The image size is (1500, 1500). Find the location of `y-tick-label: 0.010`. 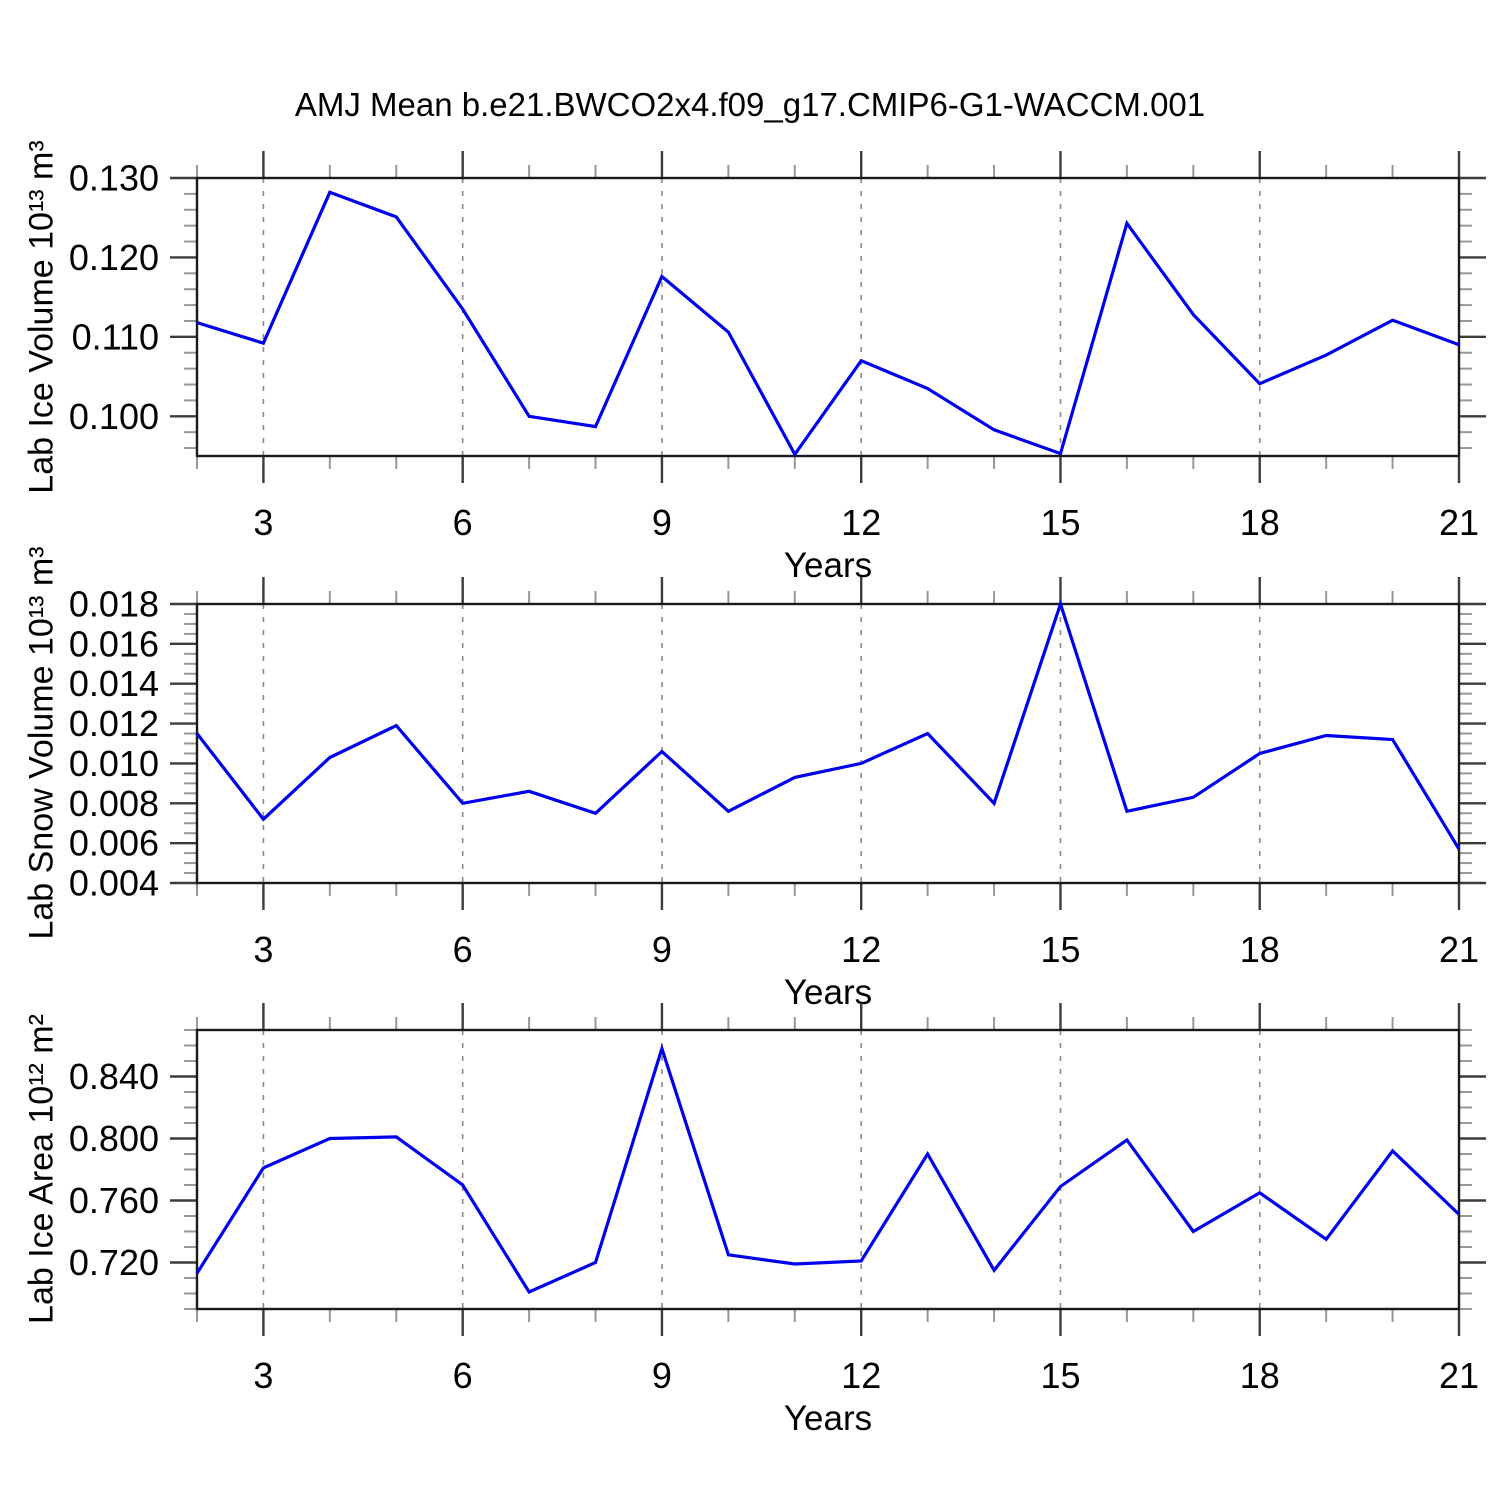

y-tick-label: 0.010 is located at coordinates (114, 763).